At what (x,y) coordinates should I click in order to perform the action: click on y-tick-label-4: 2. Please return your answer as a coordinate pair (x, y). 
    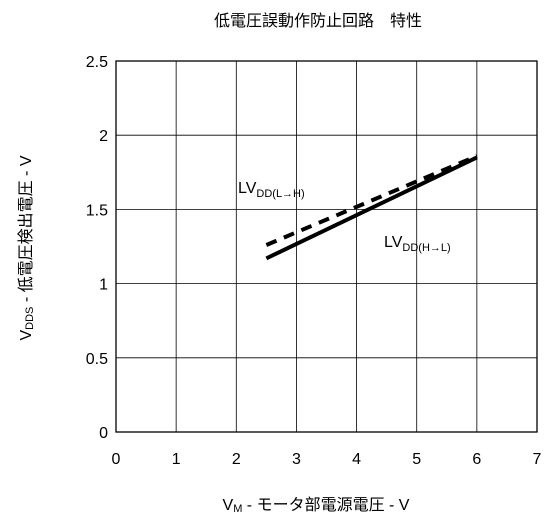
    Looking at the image, I should click on (103, 136).